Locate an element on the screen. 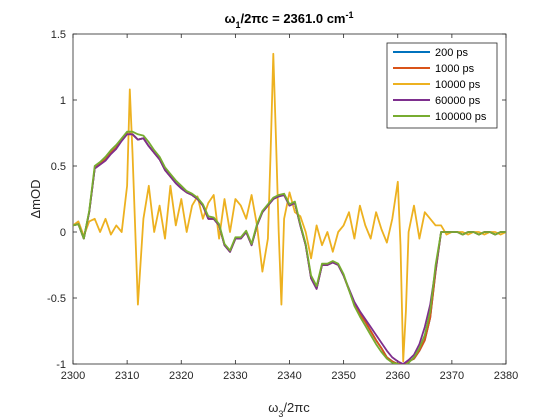  y-tick-label: 0 is located at coordinates (63, 233).